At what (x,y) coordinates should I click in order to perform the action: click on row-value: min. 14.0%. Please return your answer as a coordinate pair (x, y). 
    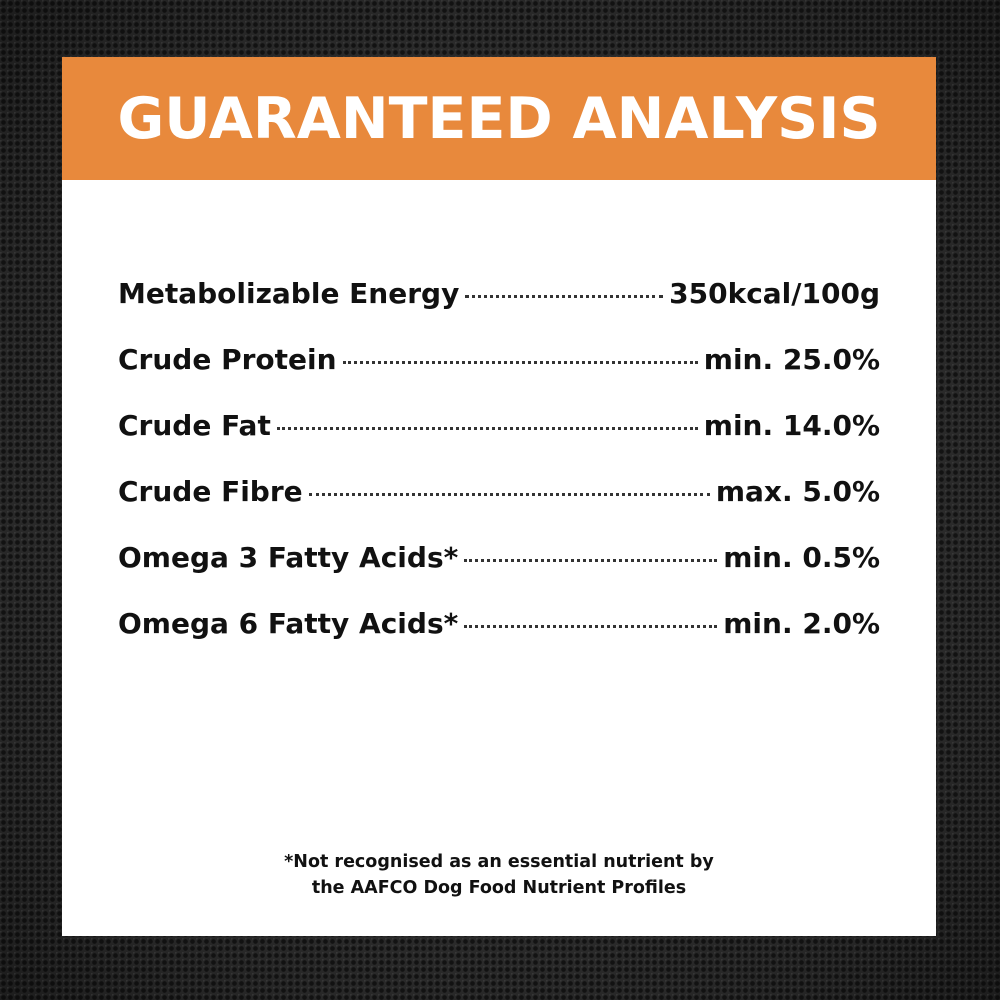
    Looking at the image, I should click on (791, 425).